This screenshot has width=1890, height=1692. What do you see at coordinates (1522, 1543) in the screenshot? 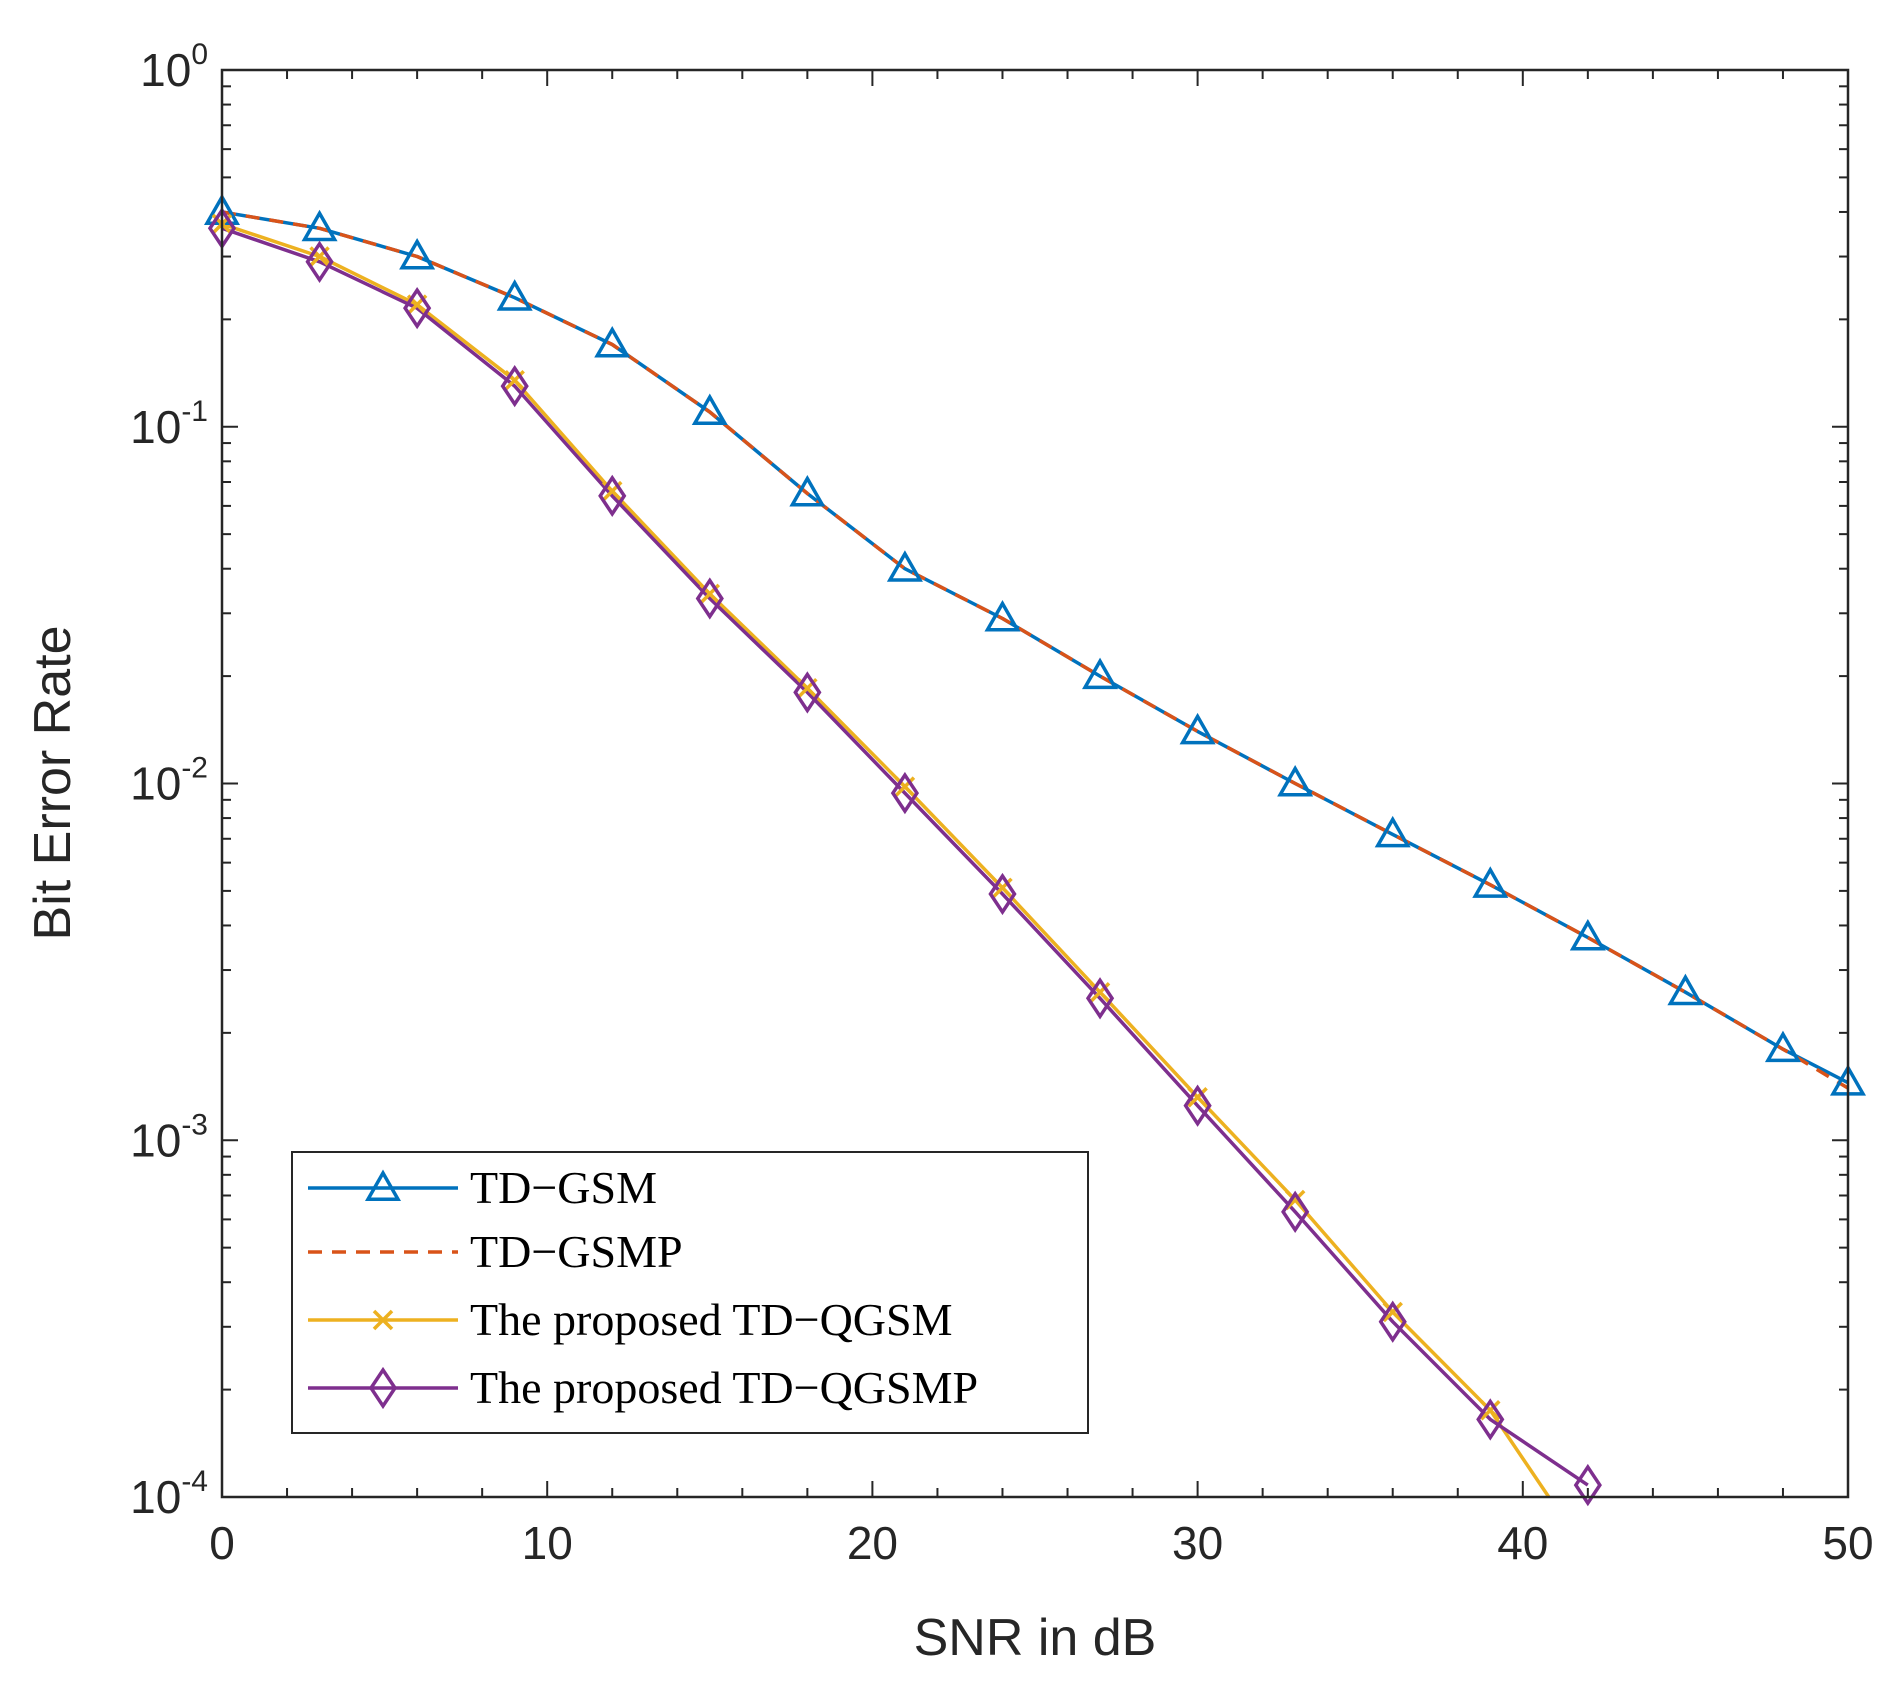
I see `x-tick-label: 40` at bounding box center [1522, 1543].